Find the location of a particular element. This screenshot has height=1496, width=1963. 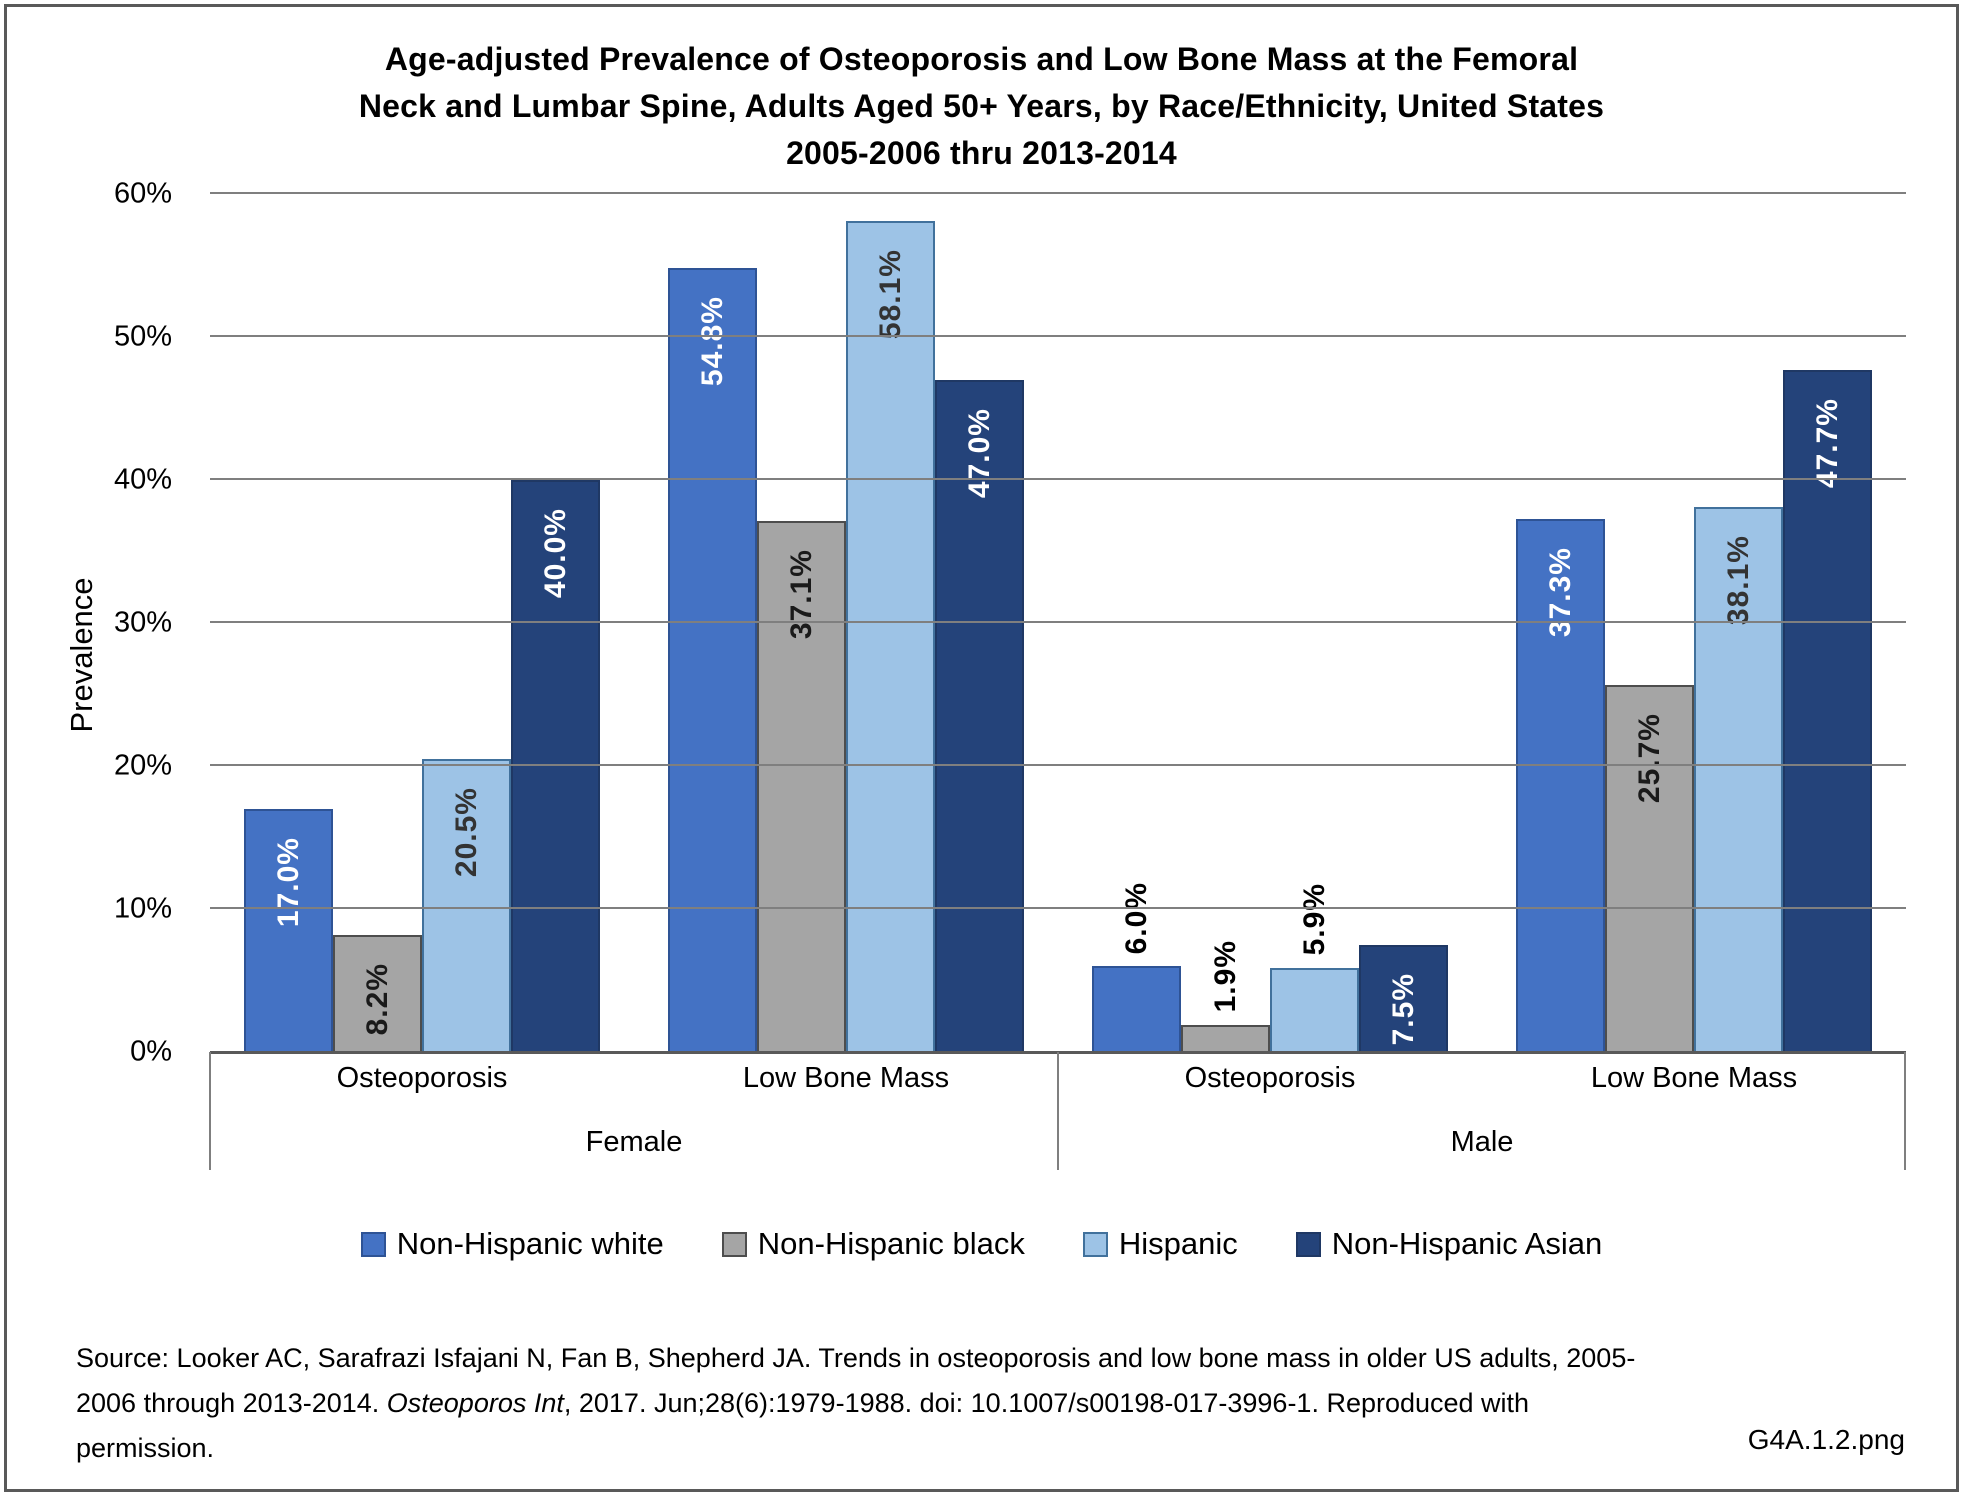

bar-hispanic: 20.5% is located at coordinates (466, 905).